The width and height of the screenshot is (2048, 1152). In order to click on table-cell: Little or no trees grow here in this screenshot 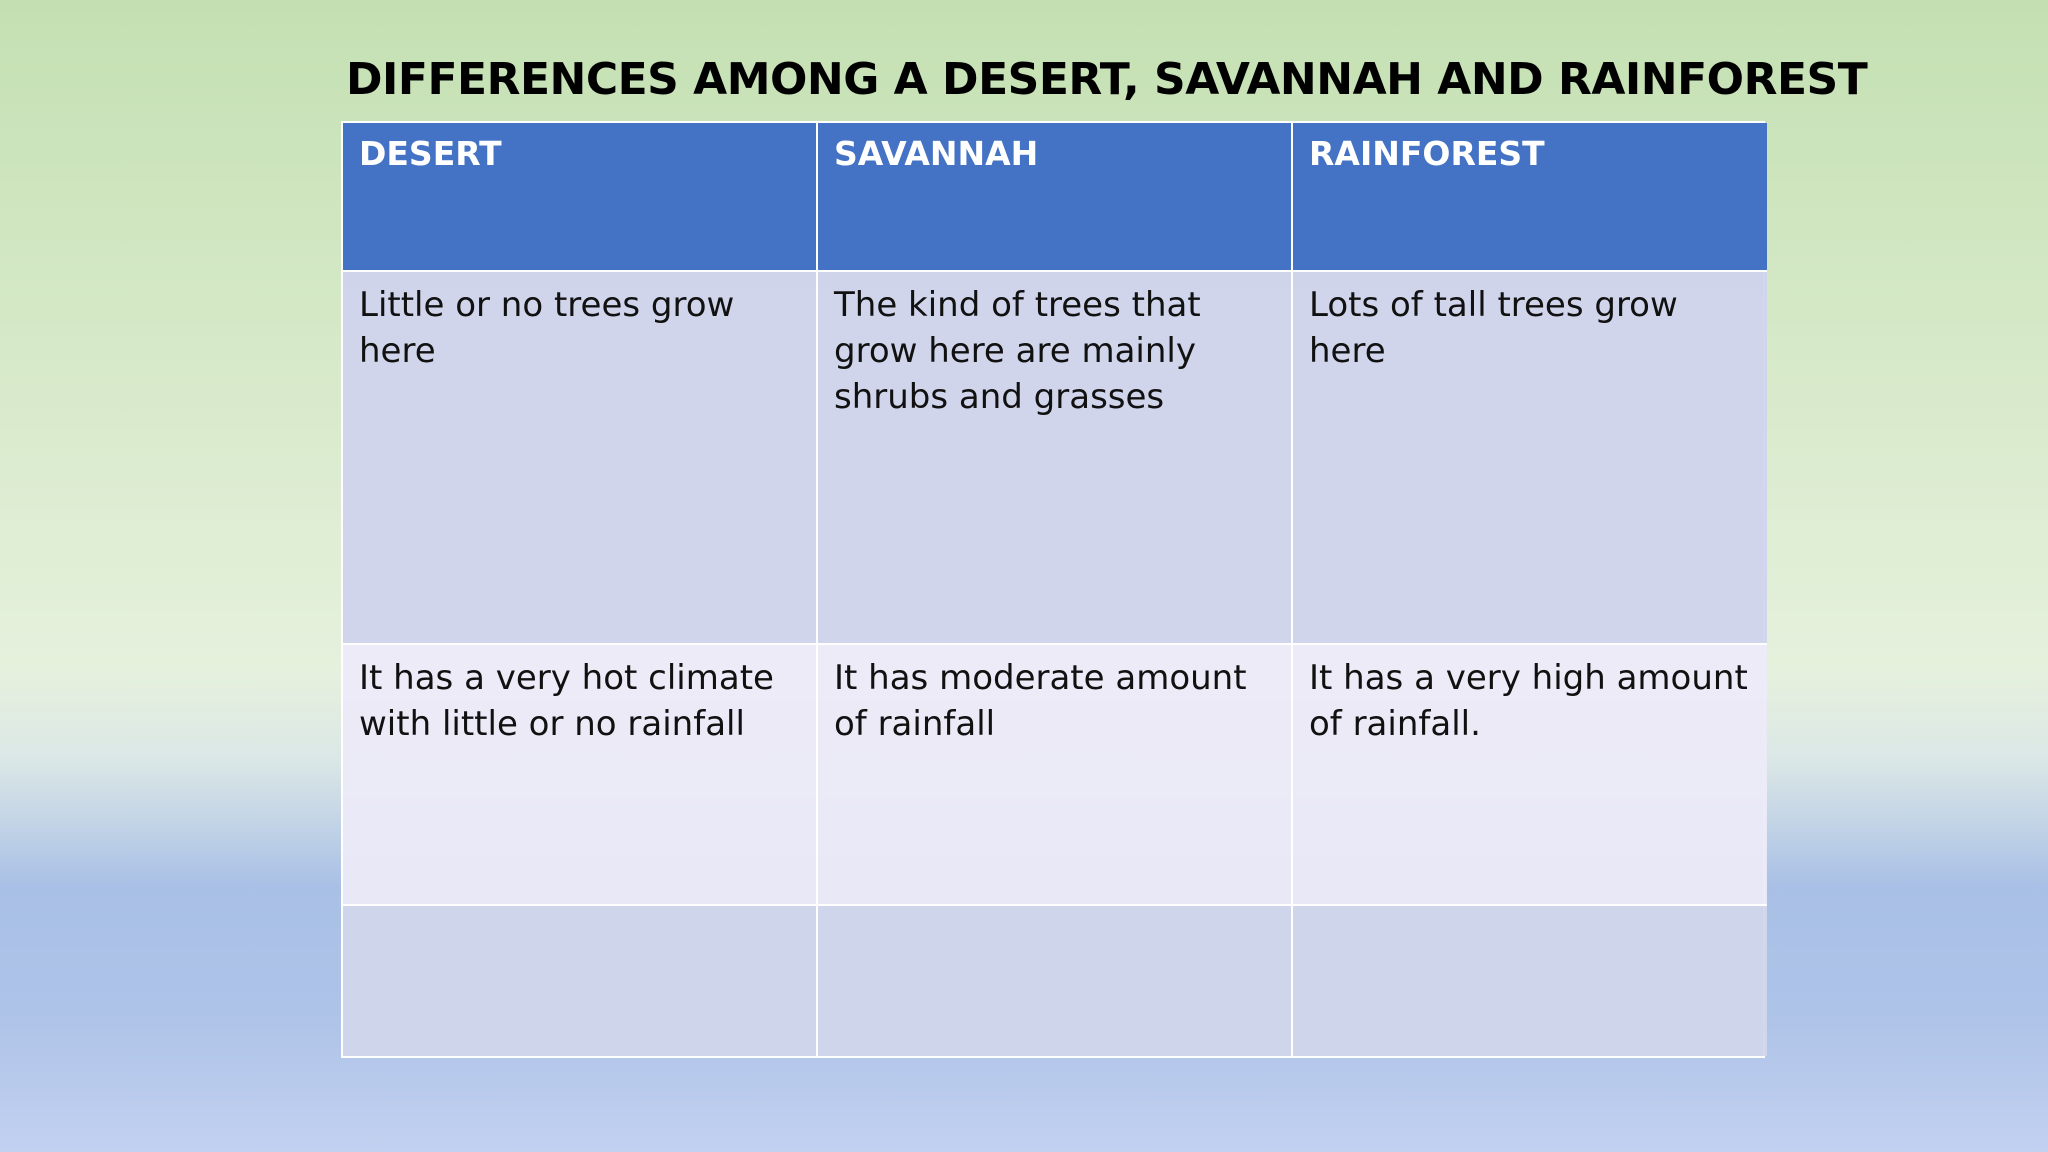, I will do `click(580, 458)`.